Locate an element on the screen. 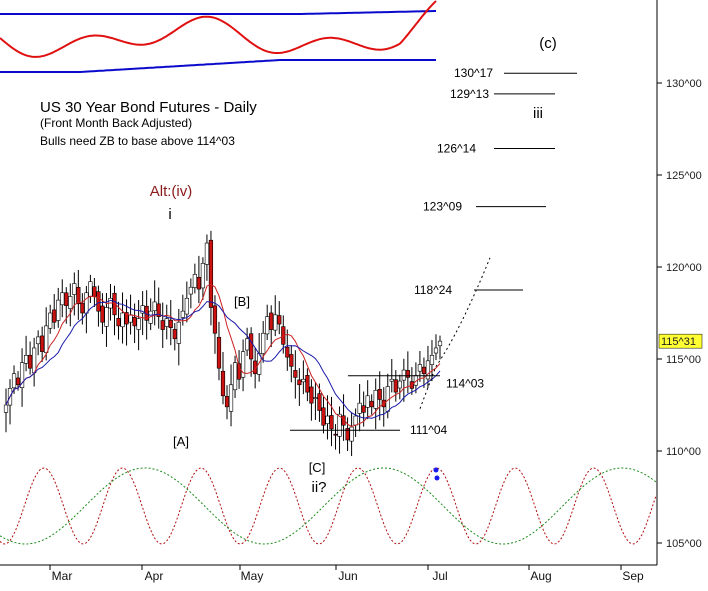  chart-title: US 30 Year Bond Futures - Daily is located at coordinates (148, 107).